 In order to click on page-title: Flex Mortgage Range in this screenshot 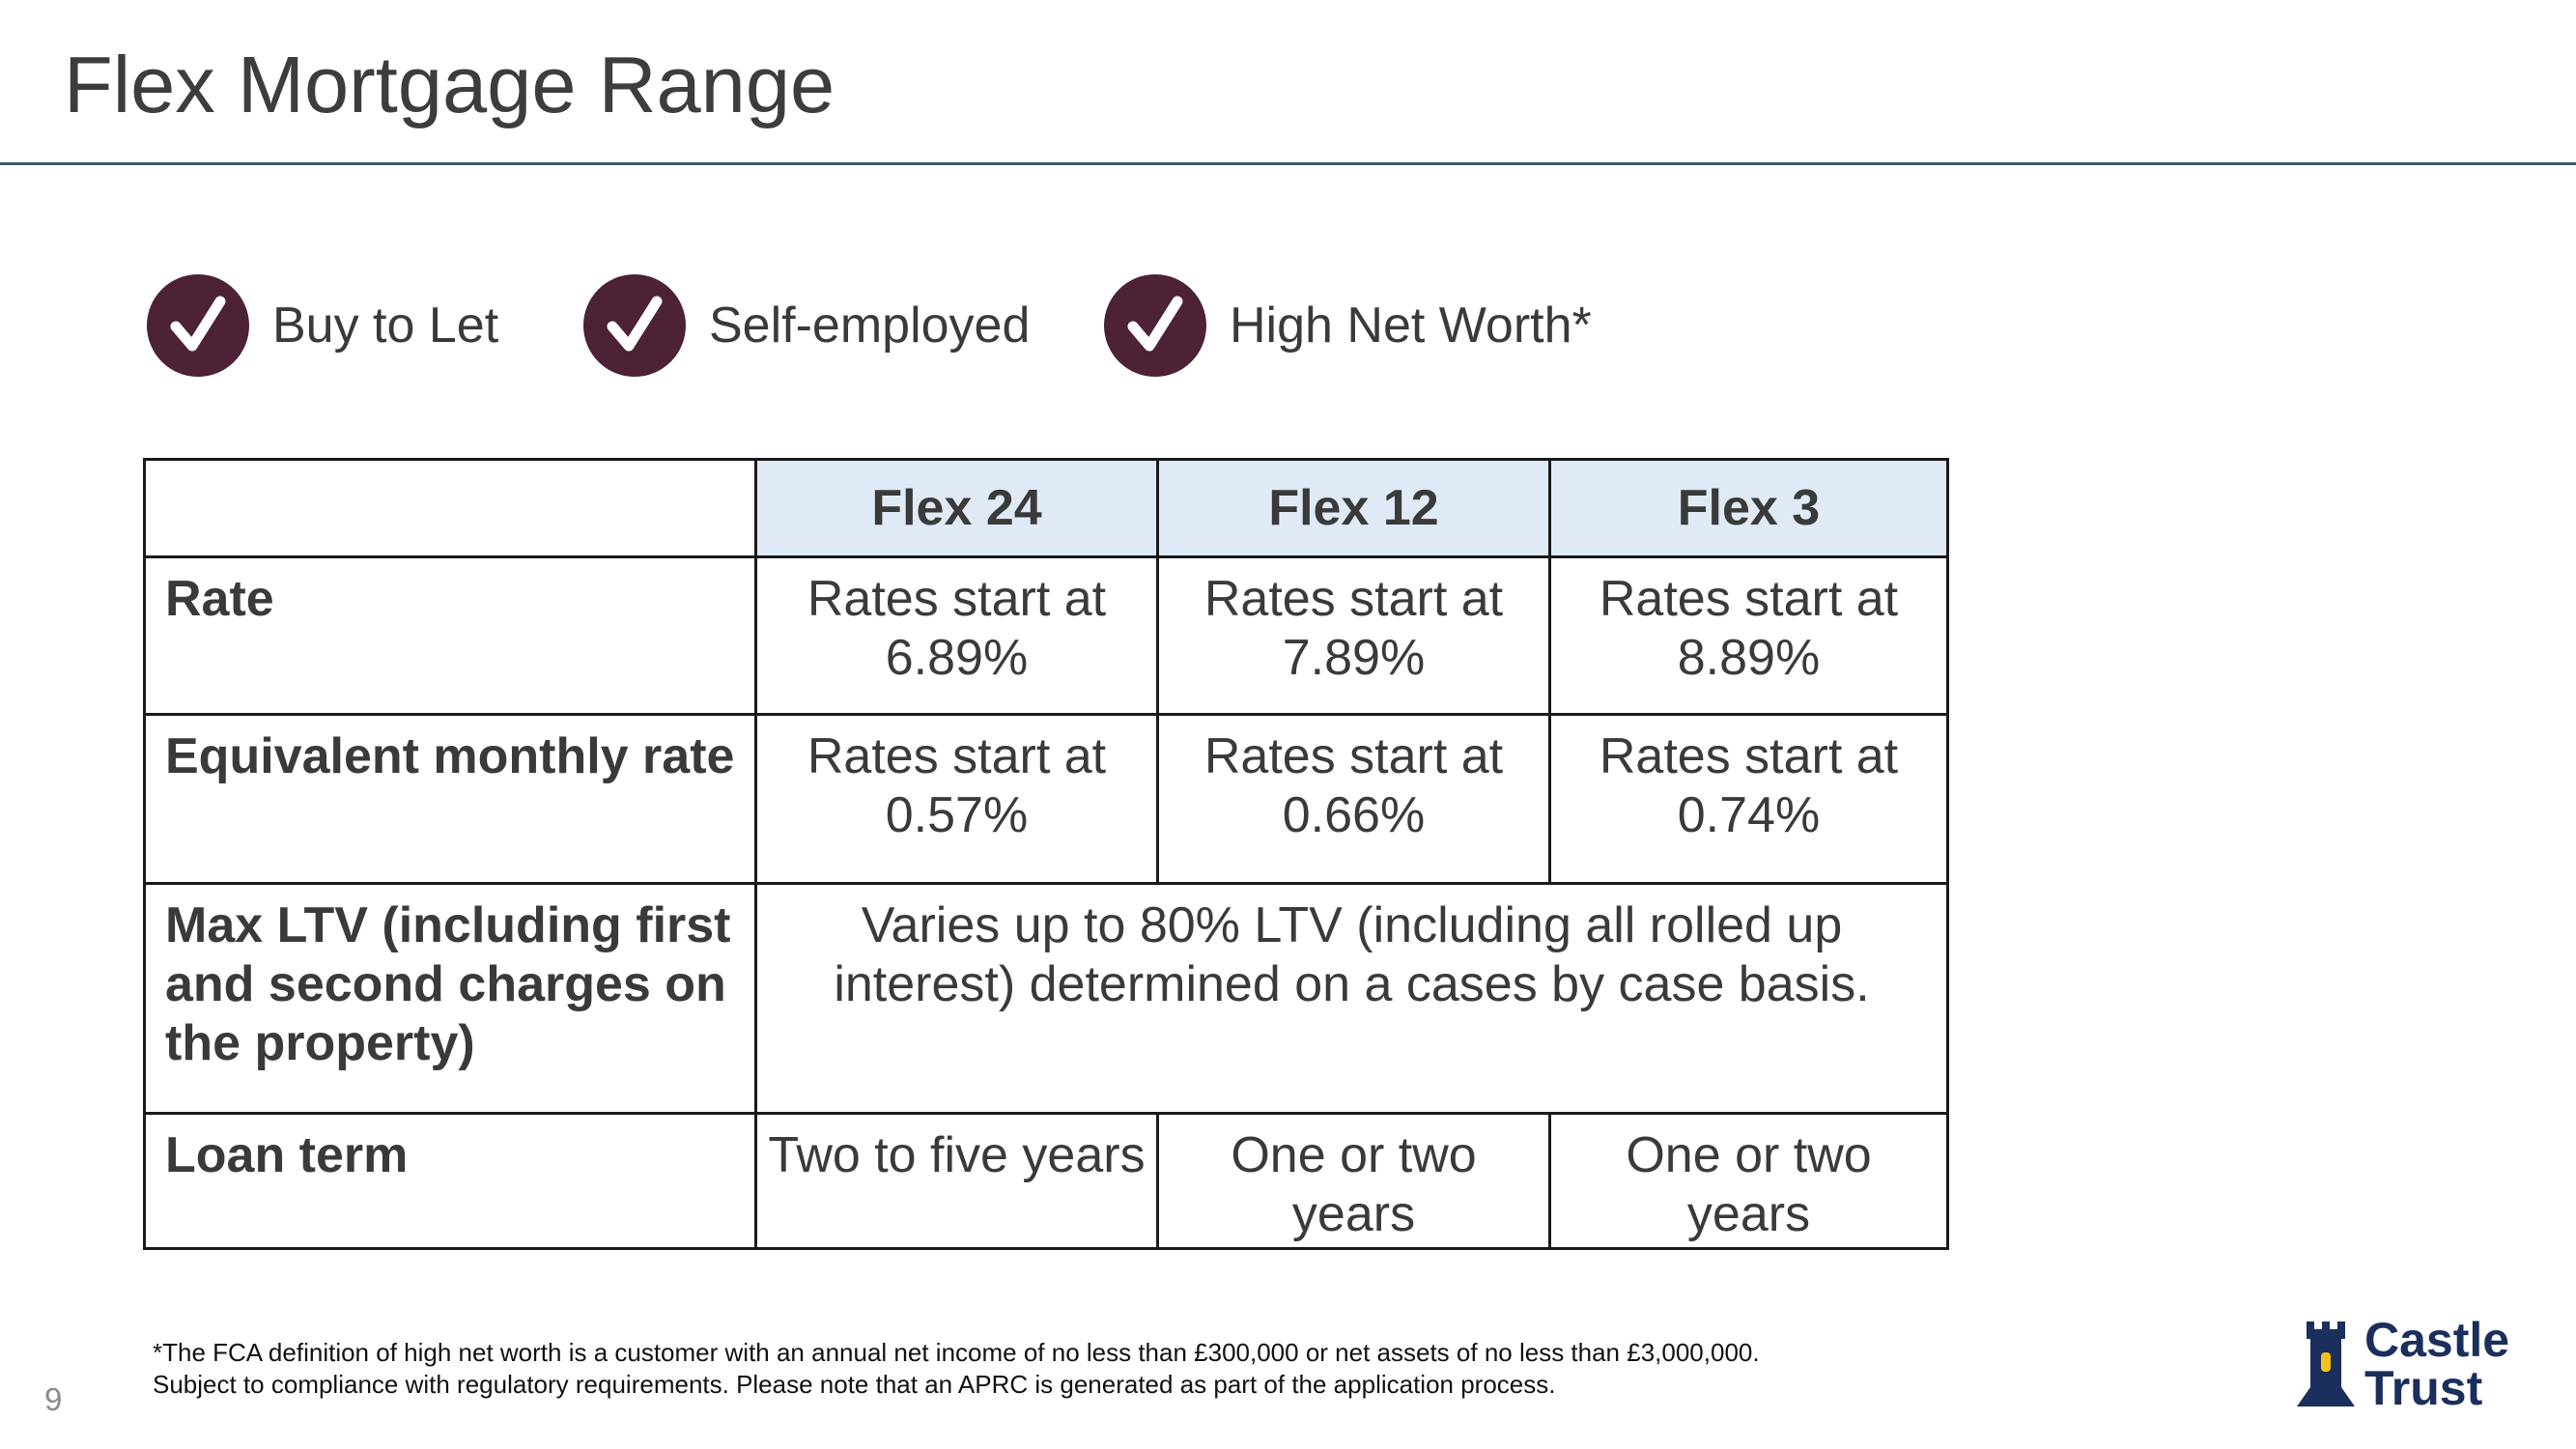, I will do `click(449, 84)`.